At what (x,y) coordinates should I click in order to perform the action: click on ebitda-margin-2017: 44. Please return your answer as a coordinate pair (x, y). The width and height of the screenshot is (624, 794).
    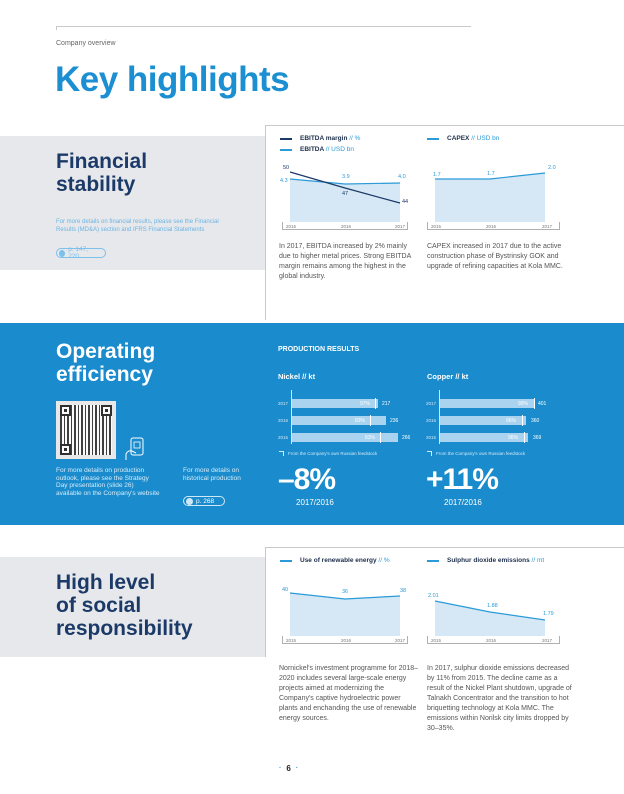
    Looking at the image, I should click on (405, 202).